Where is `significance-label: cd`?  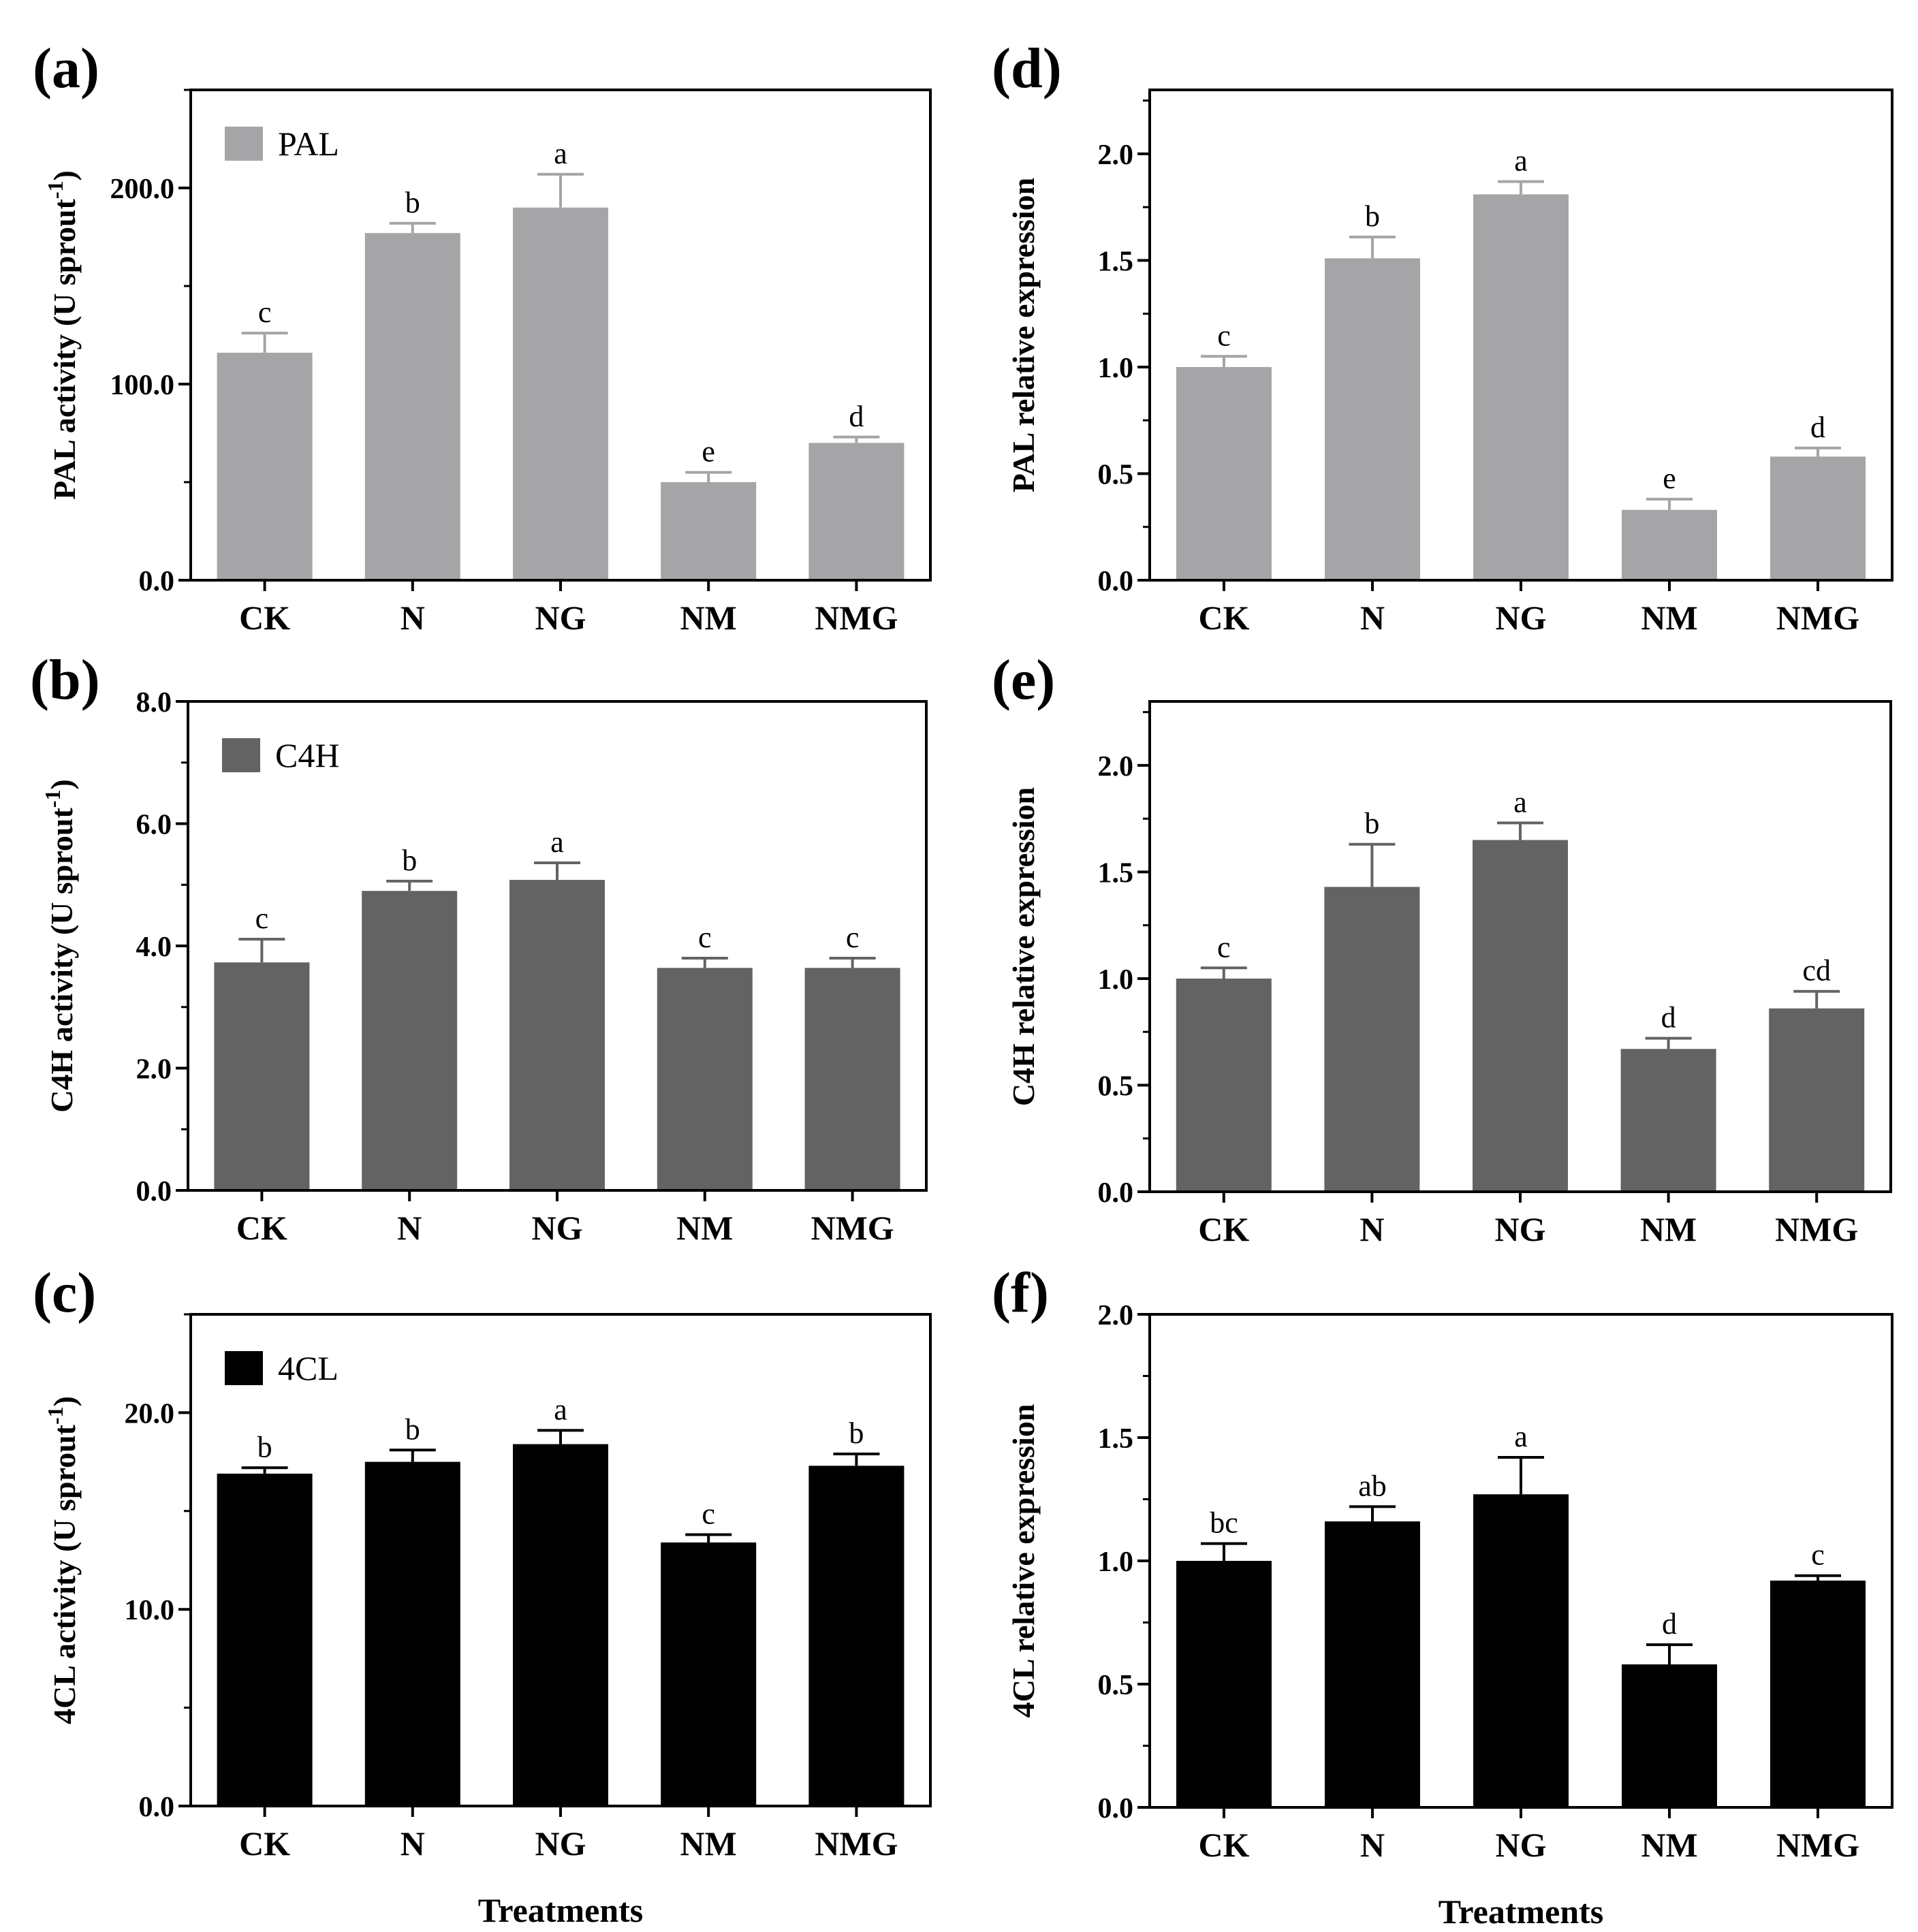
significance-label: cd is located at coordinates (1817, 970).